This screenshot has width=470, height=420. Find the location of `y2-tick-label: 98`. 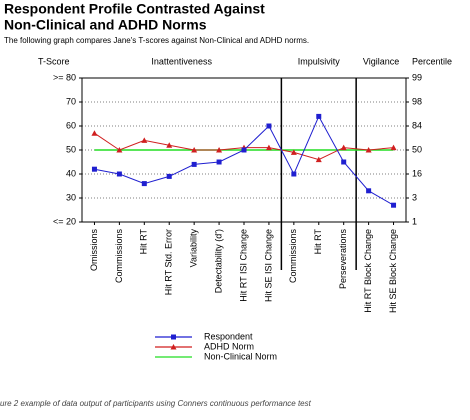

y2-tick-label: 98 is located at coordinates (417, 101).